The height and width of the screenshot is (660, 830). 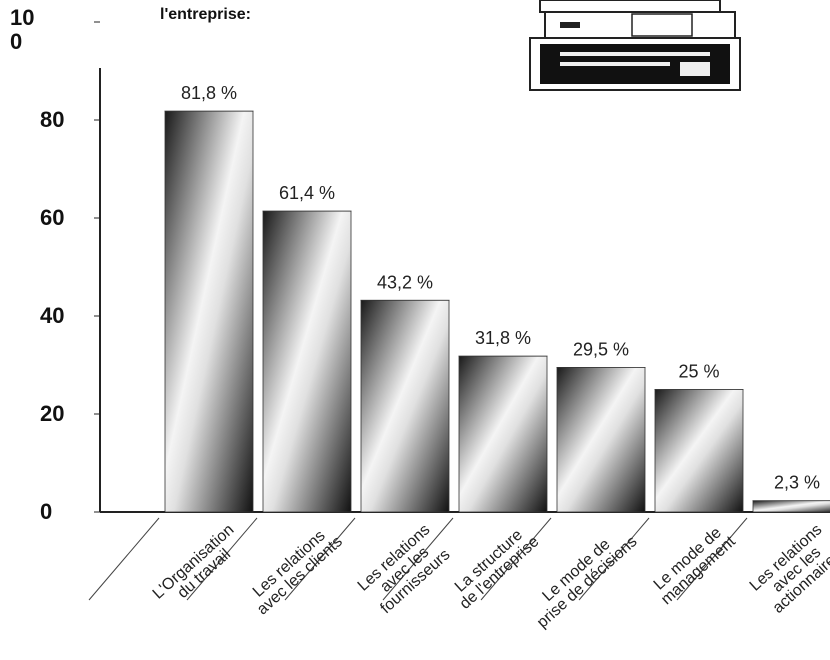 What do you see at coordinates (205, 14) in the screenshot?
I see `chart-title: l'entreprise:` at bounding box center [205, 14].